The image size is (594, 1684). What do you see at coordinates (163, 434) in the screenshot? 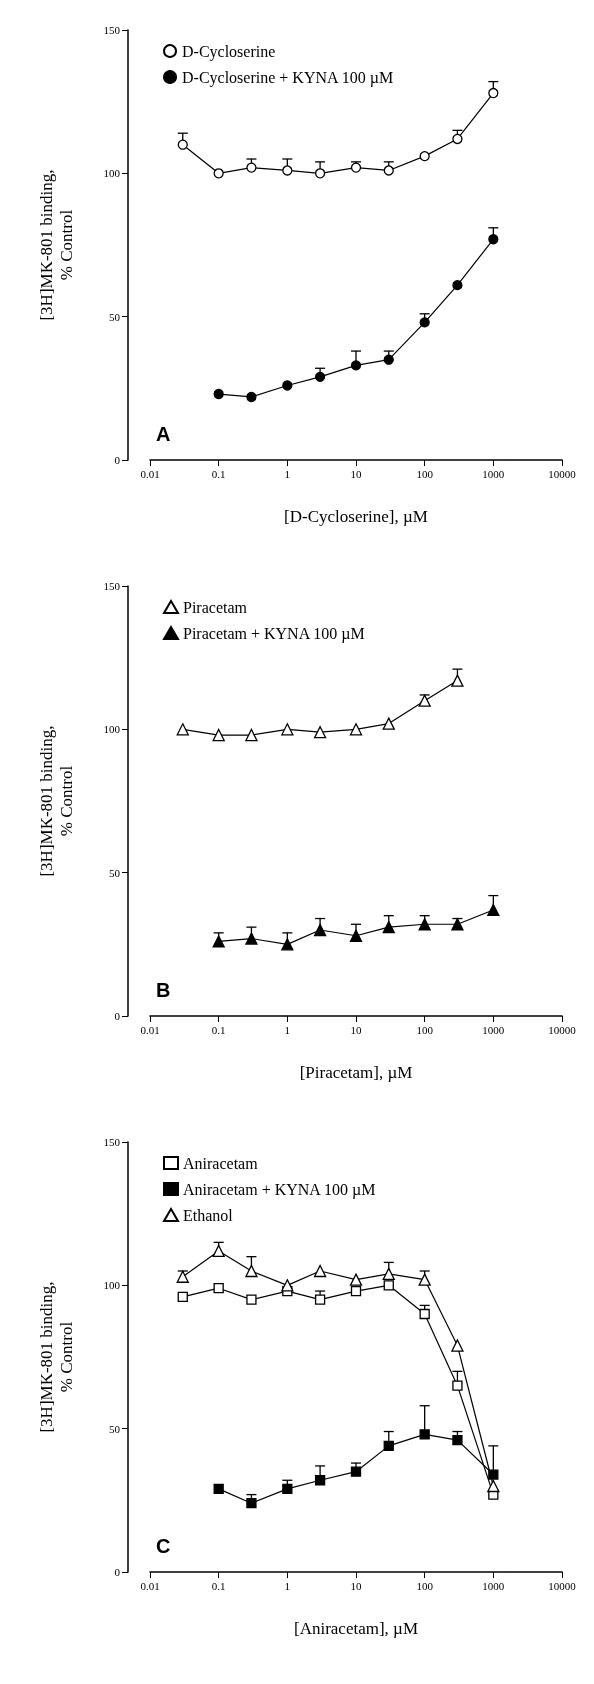
I see `annotation: A` at bounding box center [163, 434].